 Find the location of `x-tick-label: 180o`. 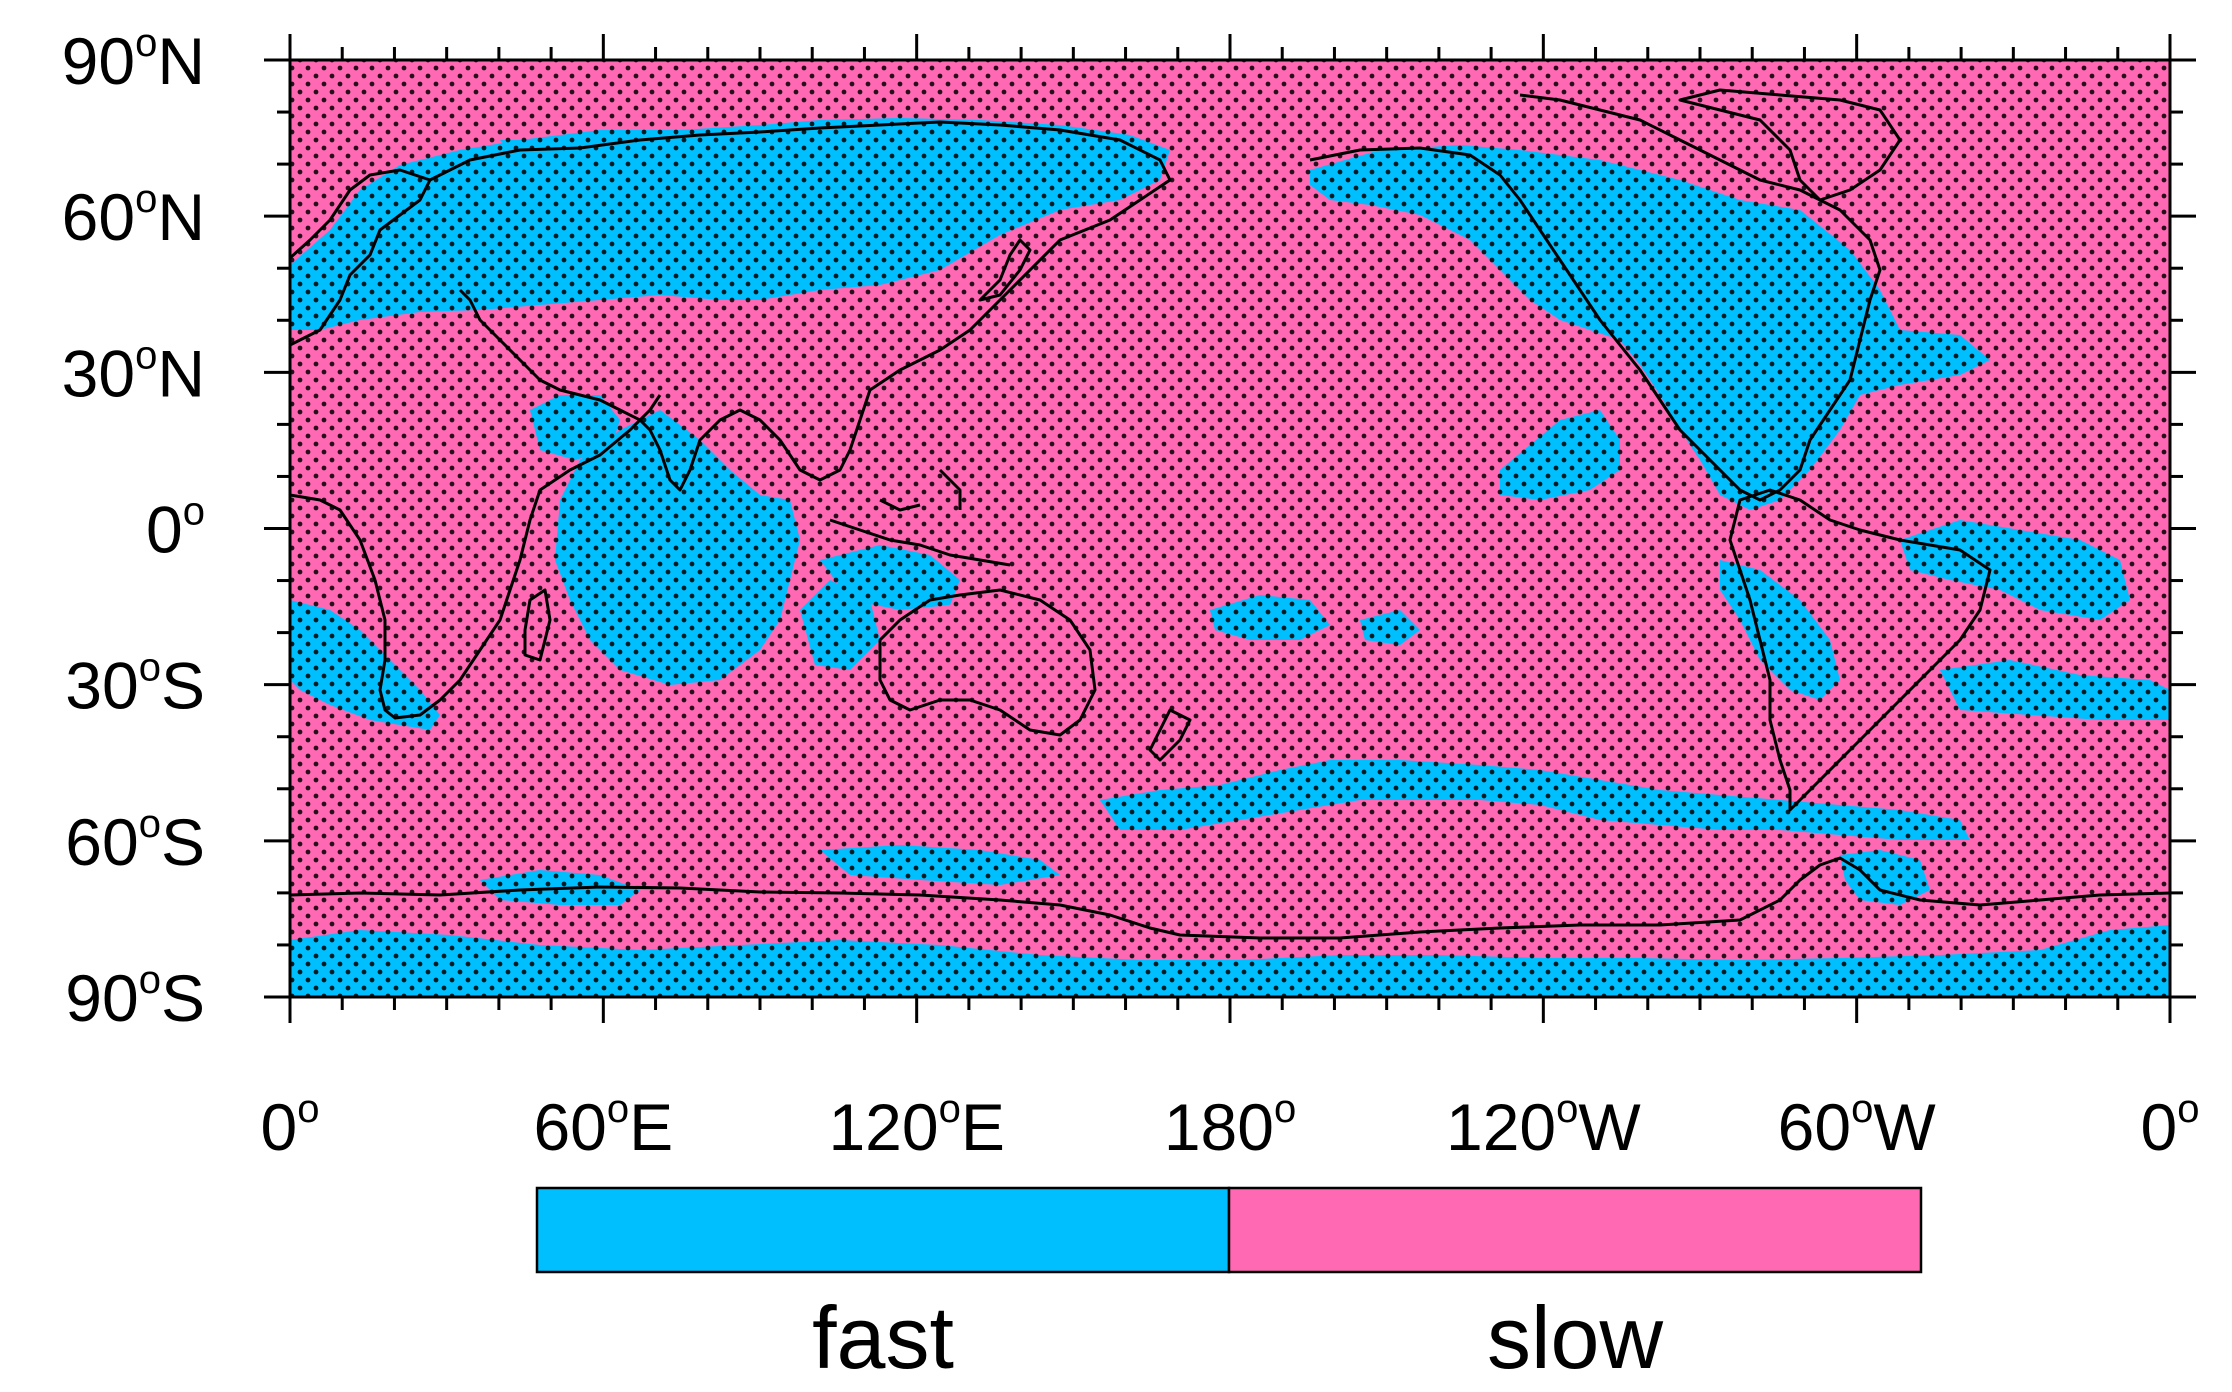

x-tick-label: 180o is located at coordinates (1230, 1125).